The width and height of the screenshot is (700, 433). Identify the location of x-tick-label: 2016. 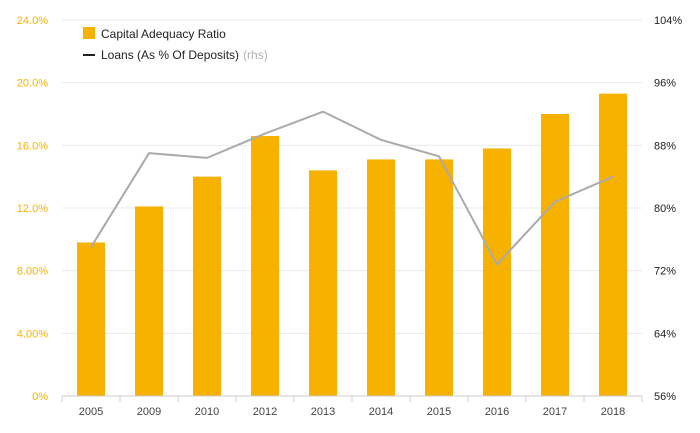
(497, 412).